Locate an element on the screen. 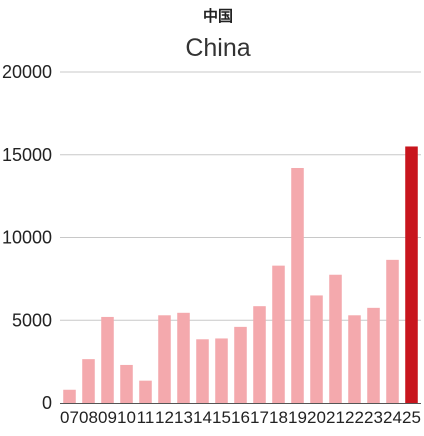 Image resolution: width=424 pixels, height=436 pixels. x-tick-label: 14 is located at coordinates (202, 417).